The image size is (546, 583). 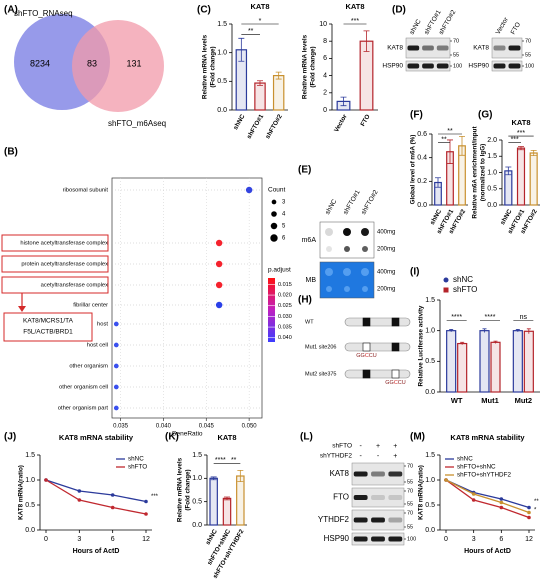 What do you see at coordinates (386, 273) in the screenshot?
I see `amount-label: 400mg` at bounding box center [386, 273].